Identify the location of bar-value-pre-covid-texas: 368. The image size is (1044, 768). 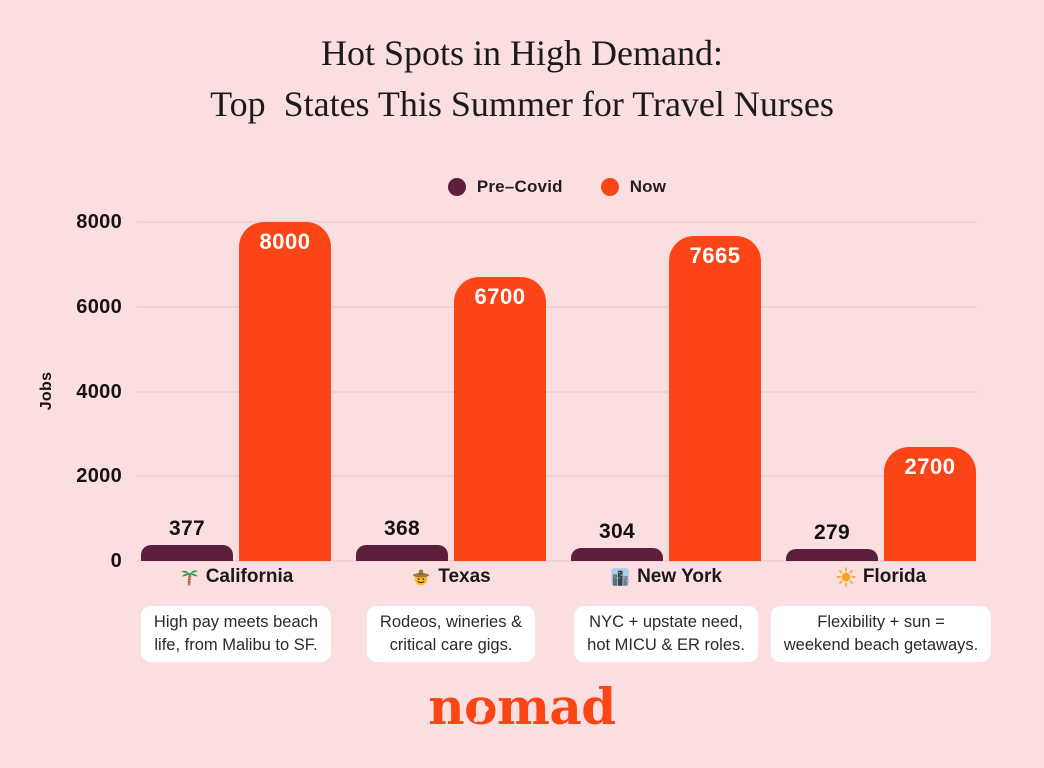
(402, 529).